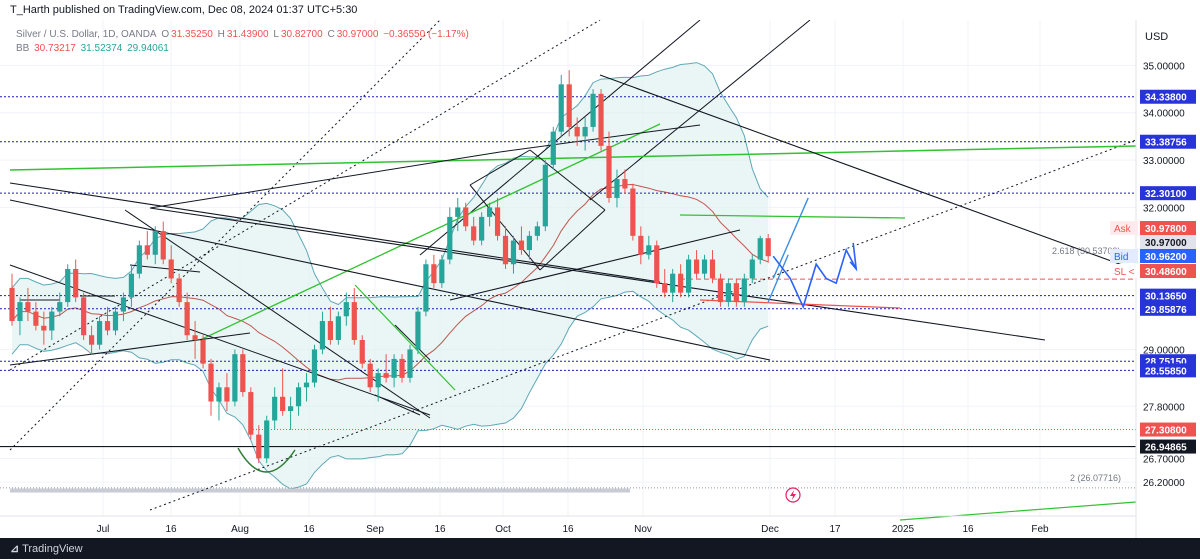 Image resolution: width=1200 pixels, height=559 pixels. What do you see at coordinates (440, 529) in the screenshot?
I see `time-tick-label: 16` at bounding box center [440, 529].